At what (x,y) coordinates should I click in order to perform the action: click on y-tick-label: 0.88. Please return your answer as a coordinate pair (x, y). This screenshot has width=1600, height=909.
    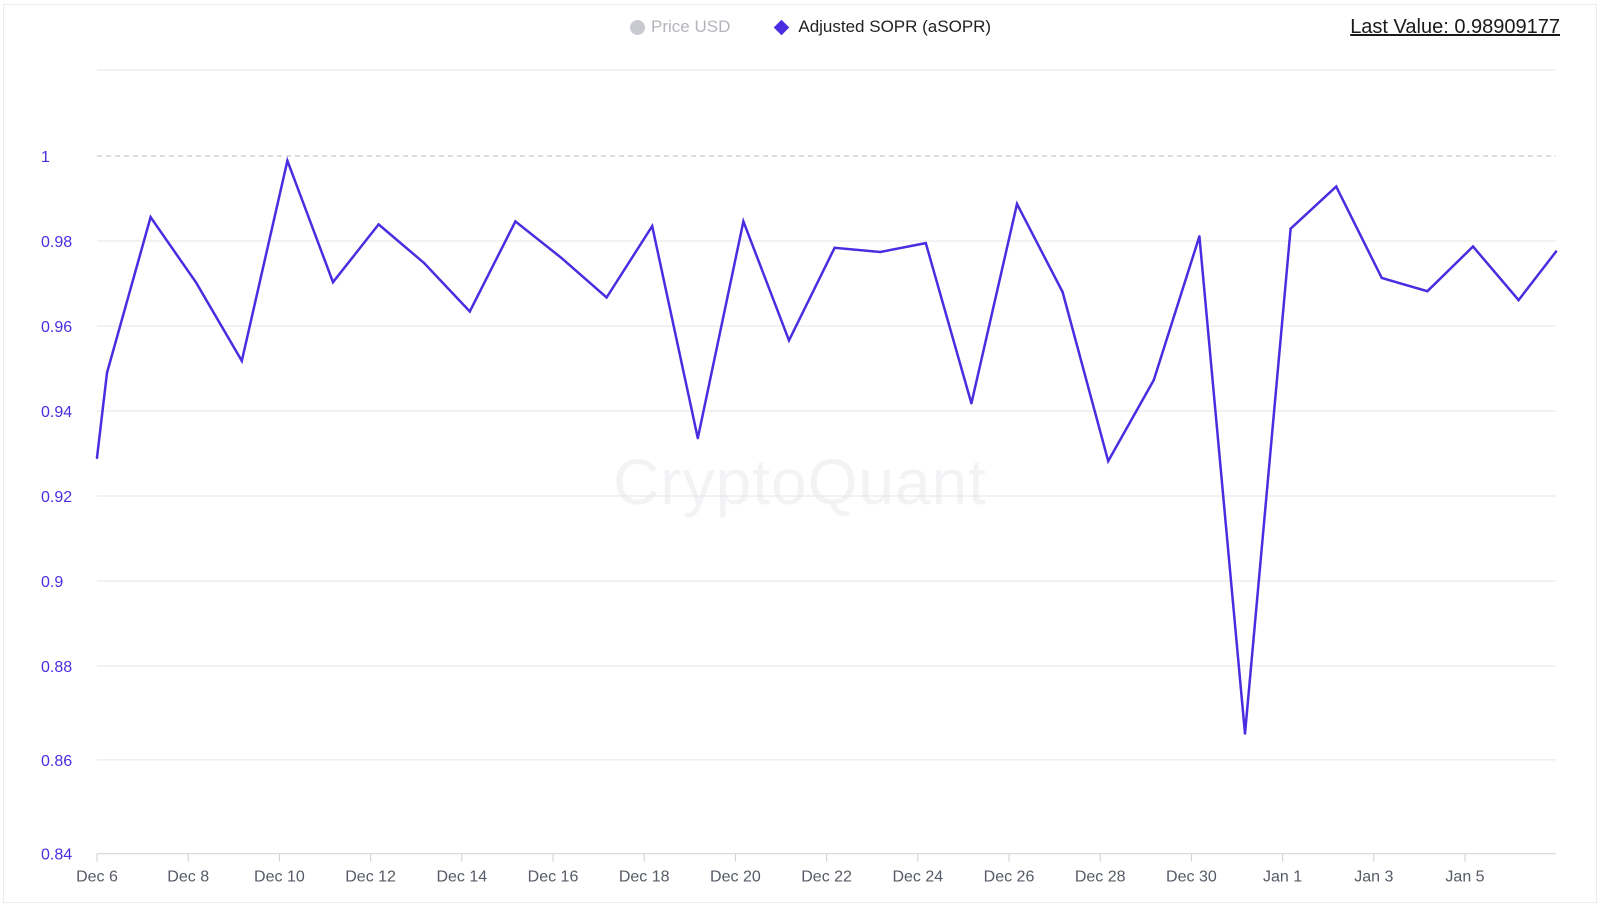
    Looking at the image, I should click on (56, 667).